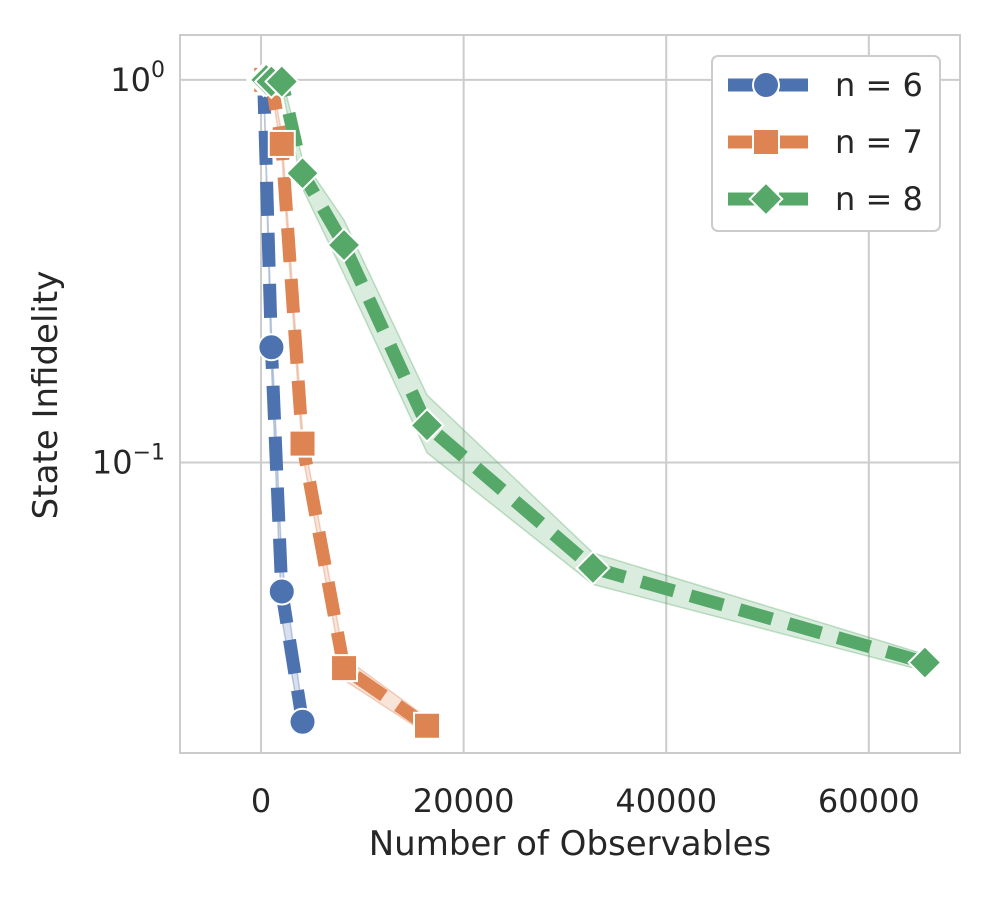 This screenshot has width=997, height=901. I want to click on legend-label: n = 7, so click(879, 142).